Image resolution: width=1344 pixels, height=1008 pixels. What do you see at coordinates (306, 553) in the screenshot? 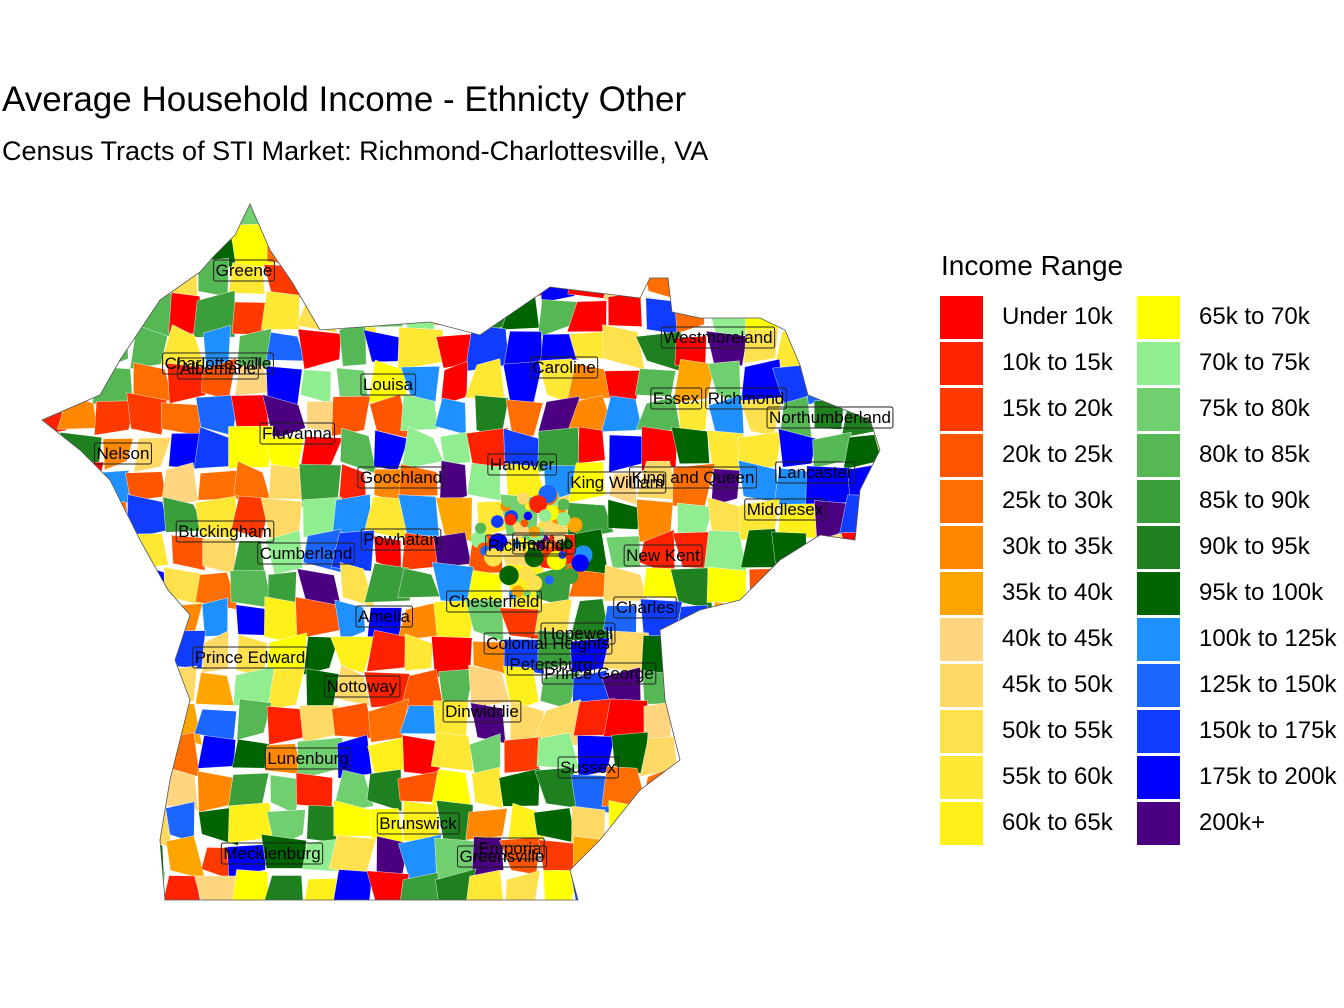
I see `county-name: Cumberland` at bounding box center [306, 553].